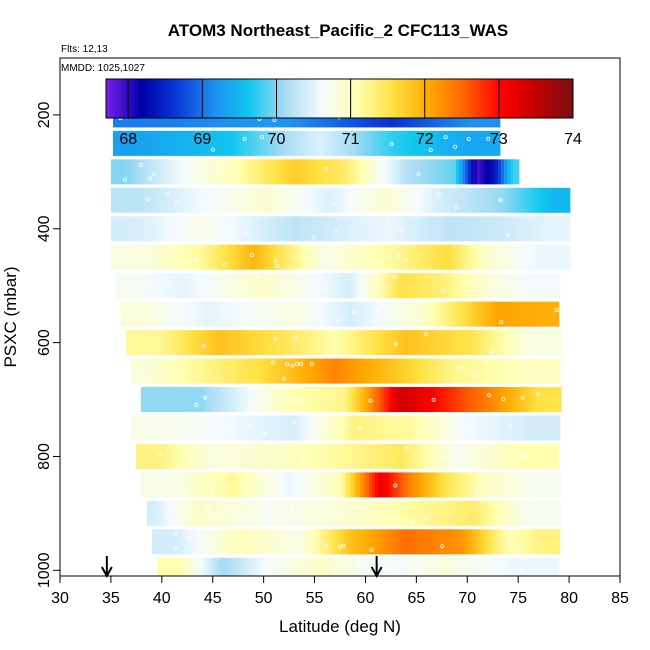  I want to click on x-tick-label: 50, so click(264, 598).